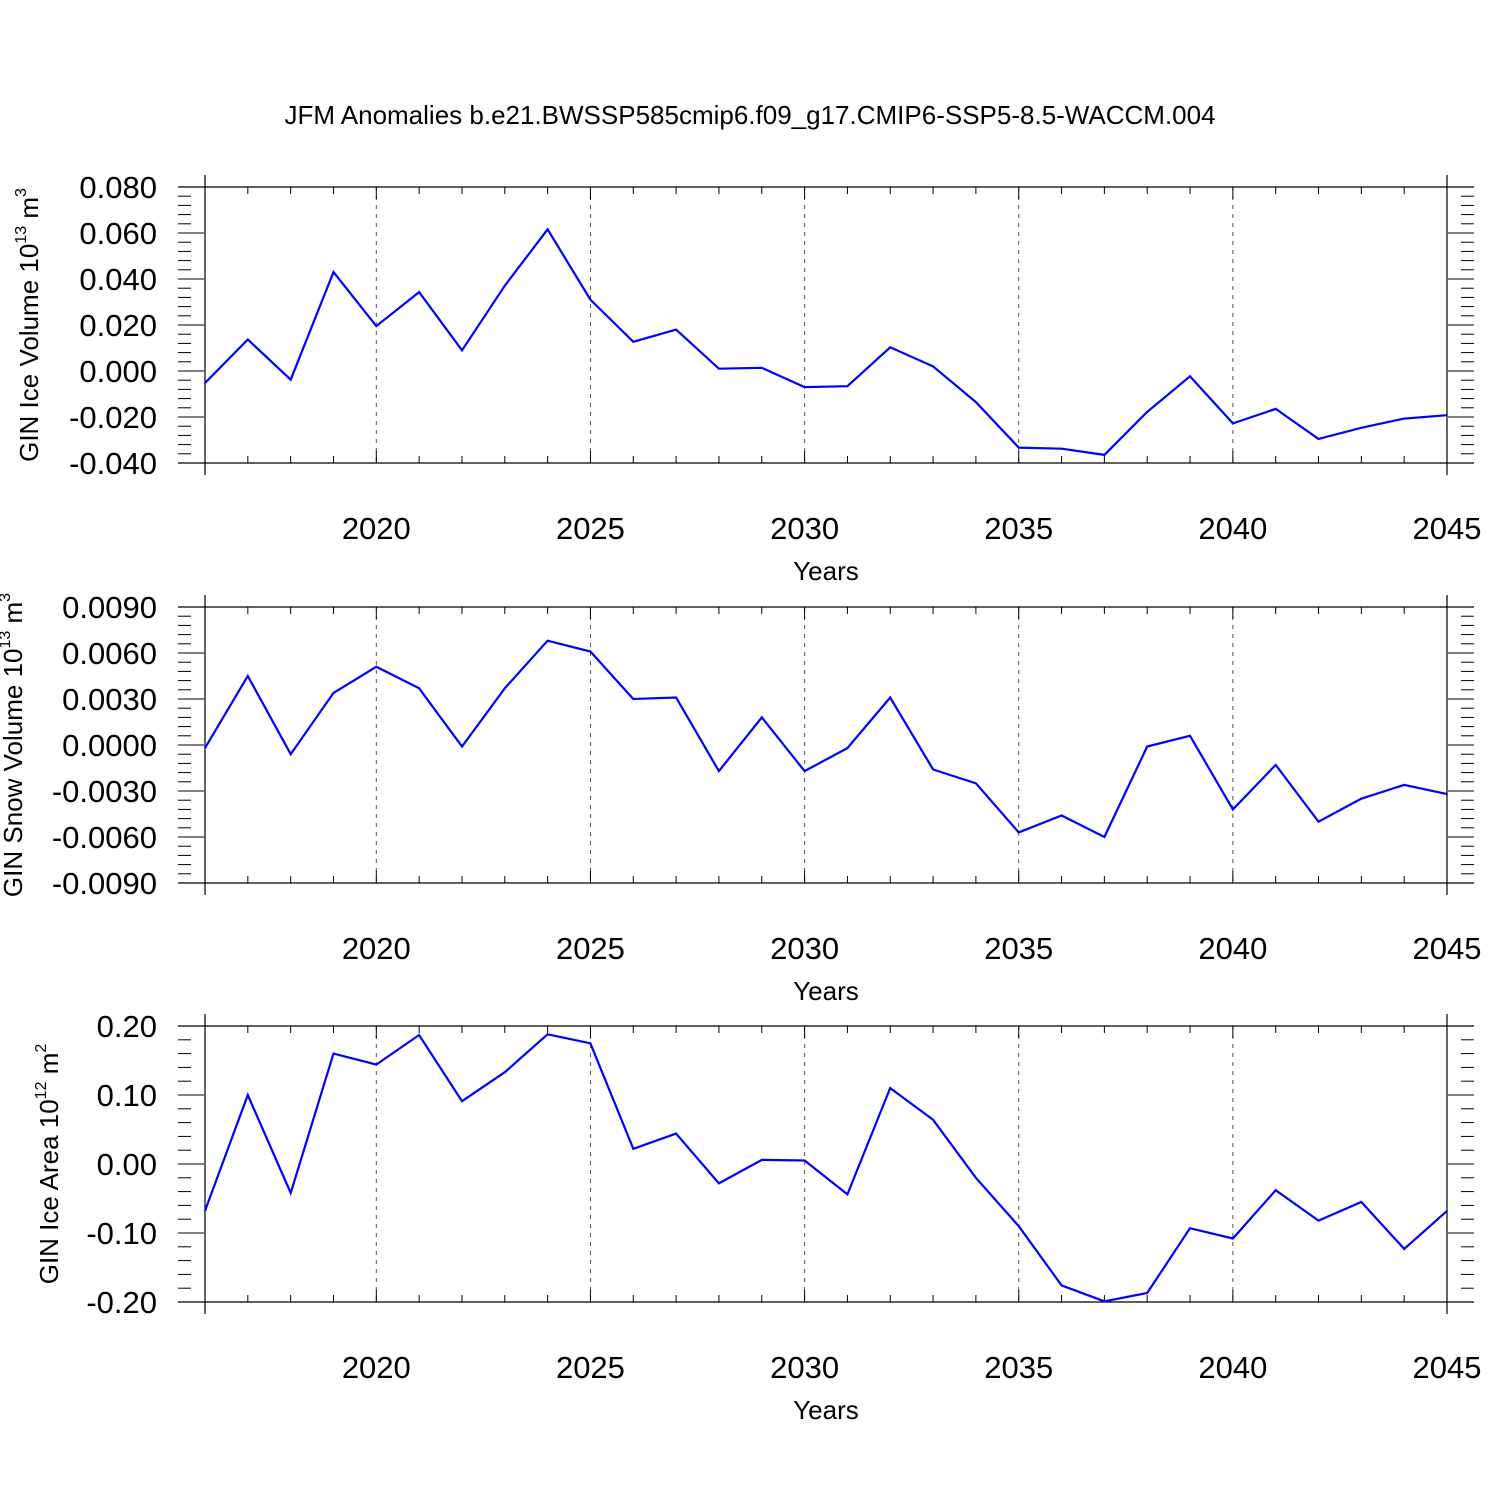 The height and width of the screenshot is (1500, 1500). I want to click on y-tick-label: 0.000, so click(118, 371).